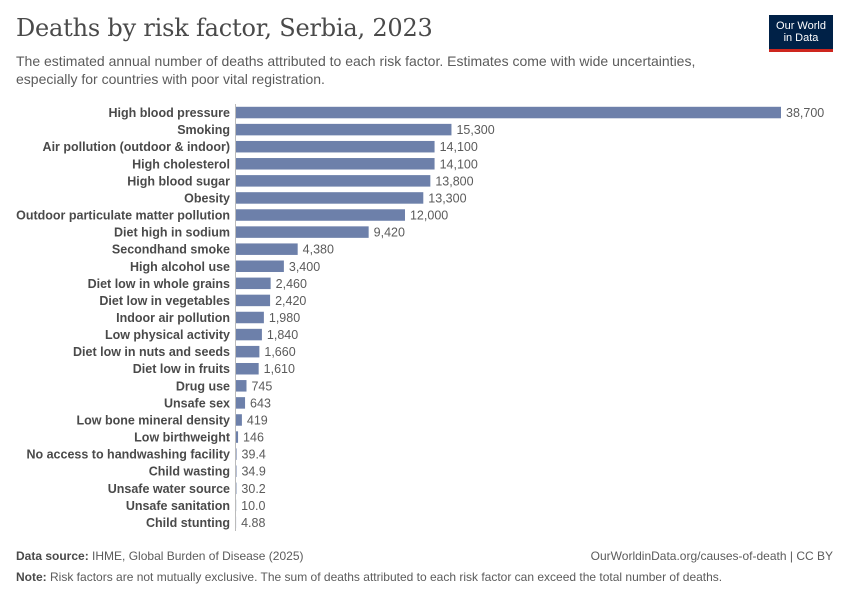  What do you see at coordinates (151, 352) in the screenshot?
I see `category-label: Diet low in nuts and seeds` at bounding box center [151, 352].